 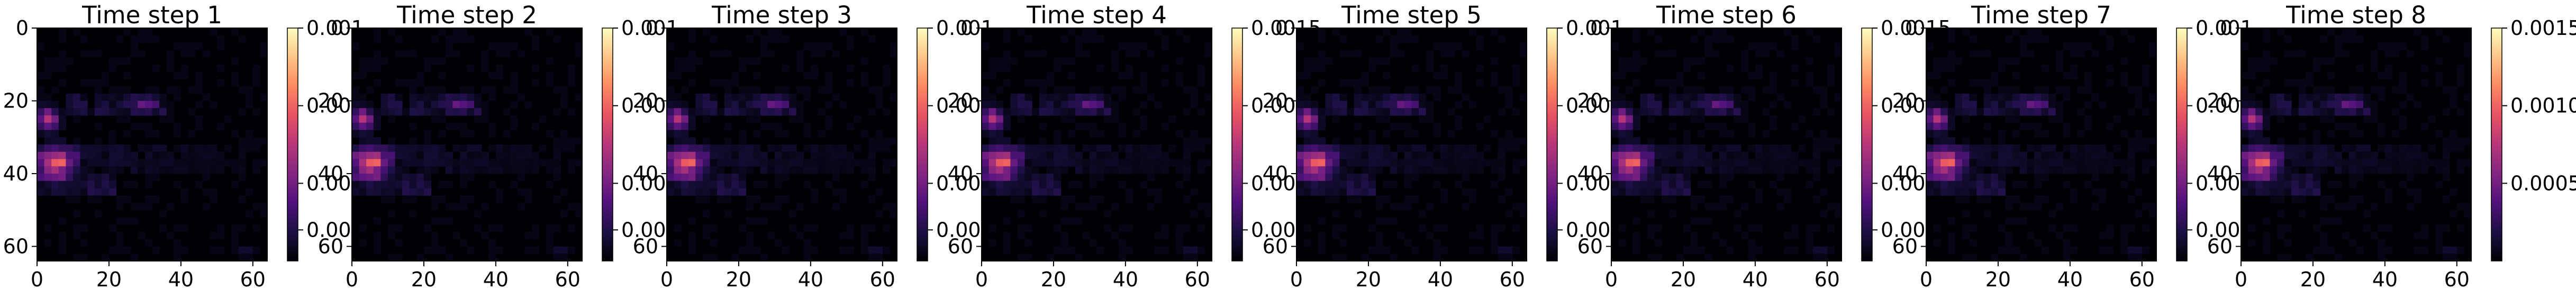 I want to click on y-tick-label: 60, so click(x=330, y=246).